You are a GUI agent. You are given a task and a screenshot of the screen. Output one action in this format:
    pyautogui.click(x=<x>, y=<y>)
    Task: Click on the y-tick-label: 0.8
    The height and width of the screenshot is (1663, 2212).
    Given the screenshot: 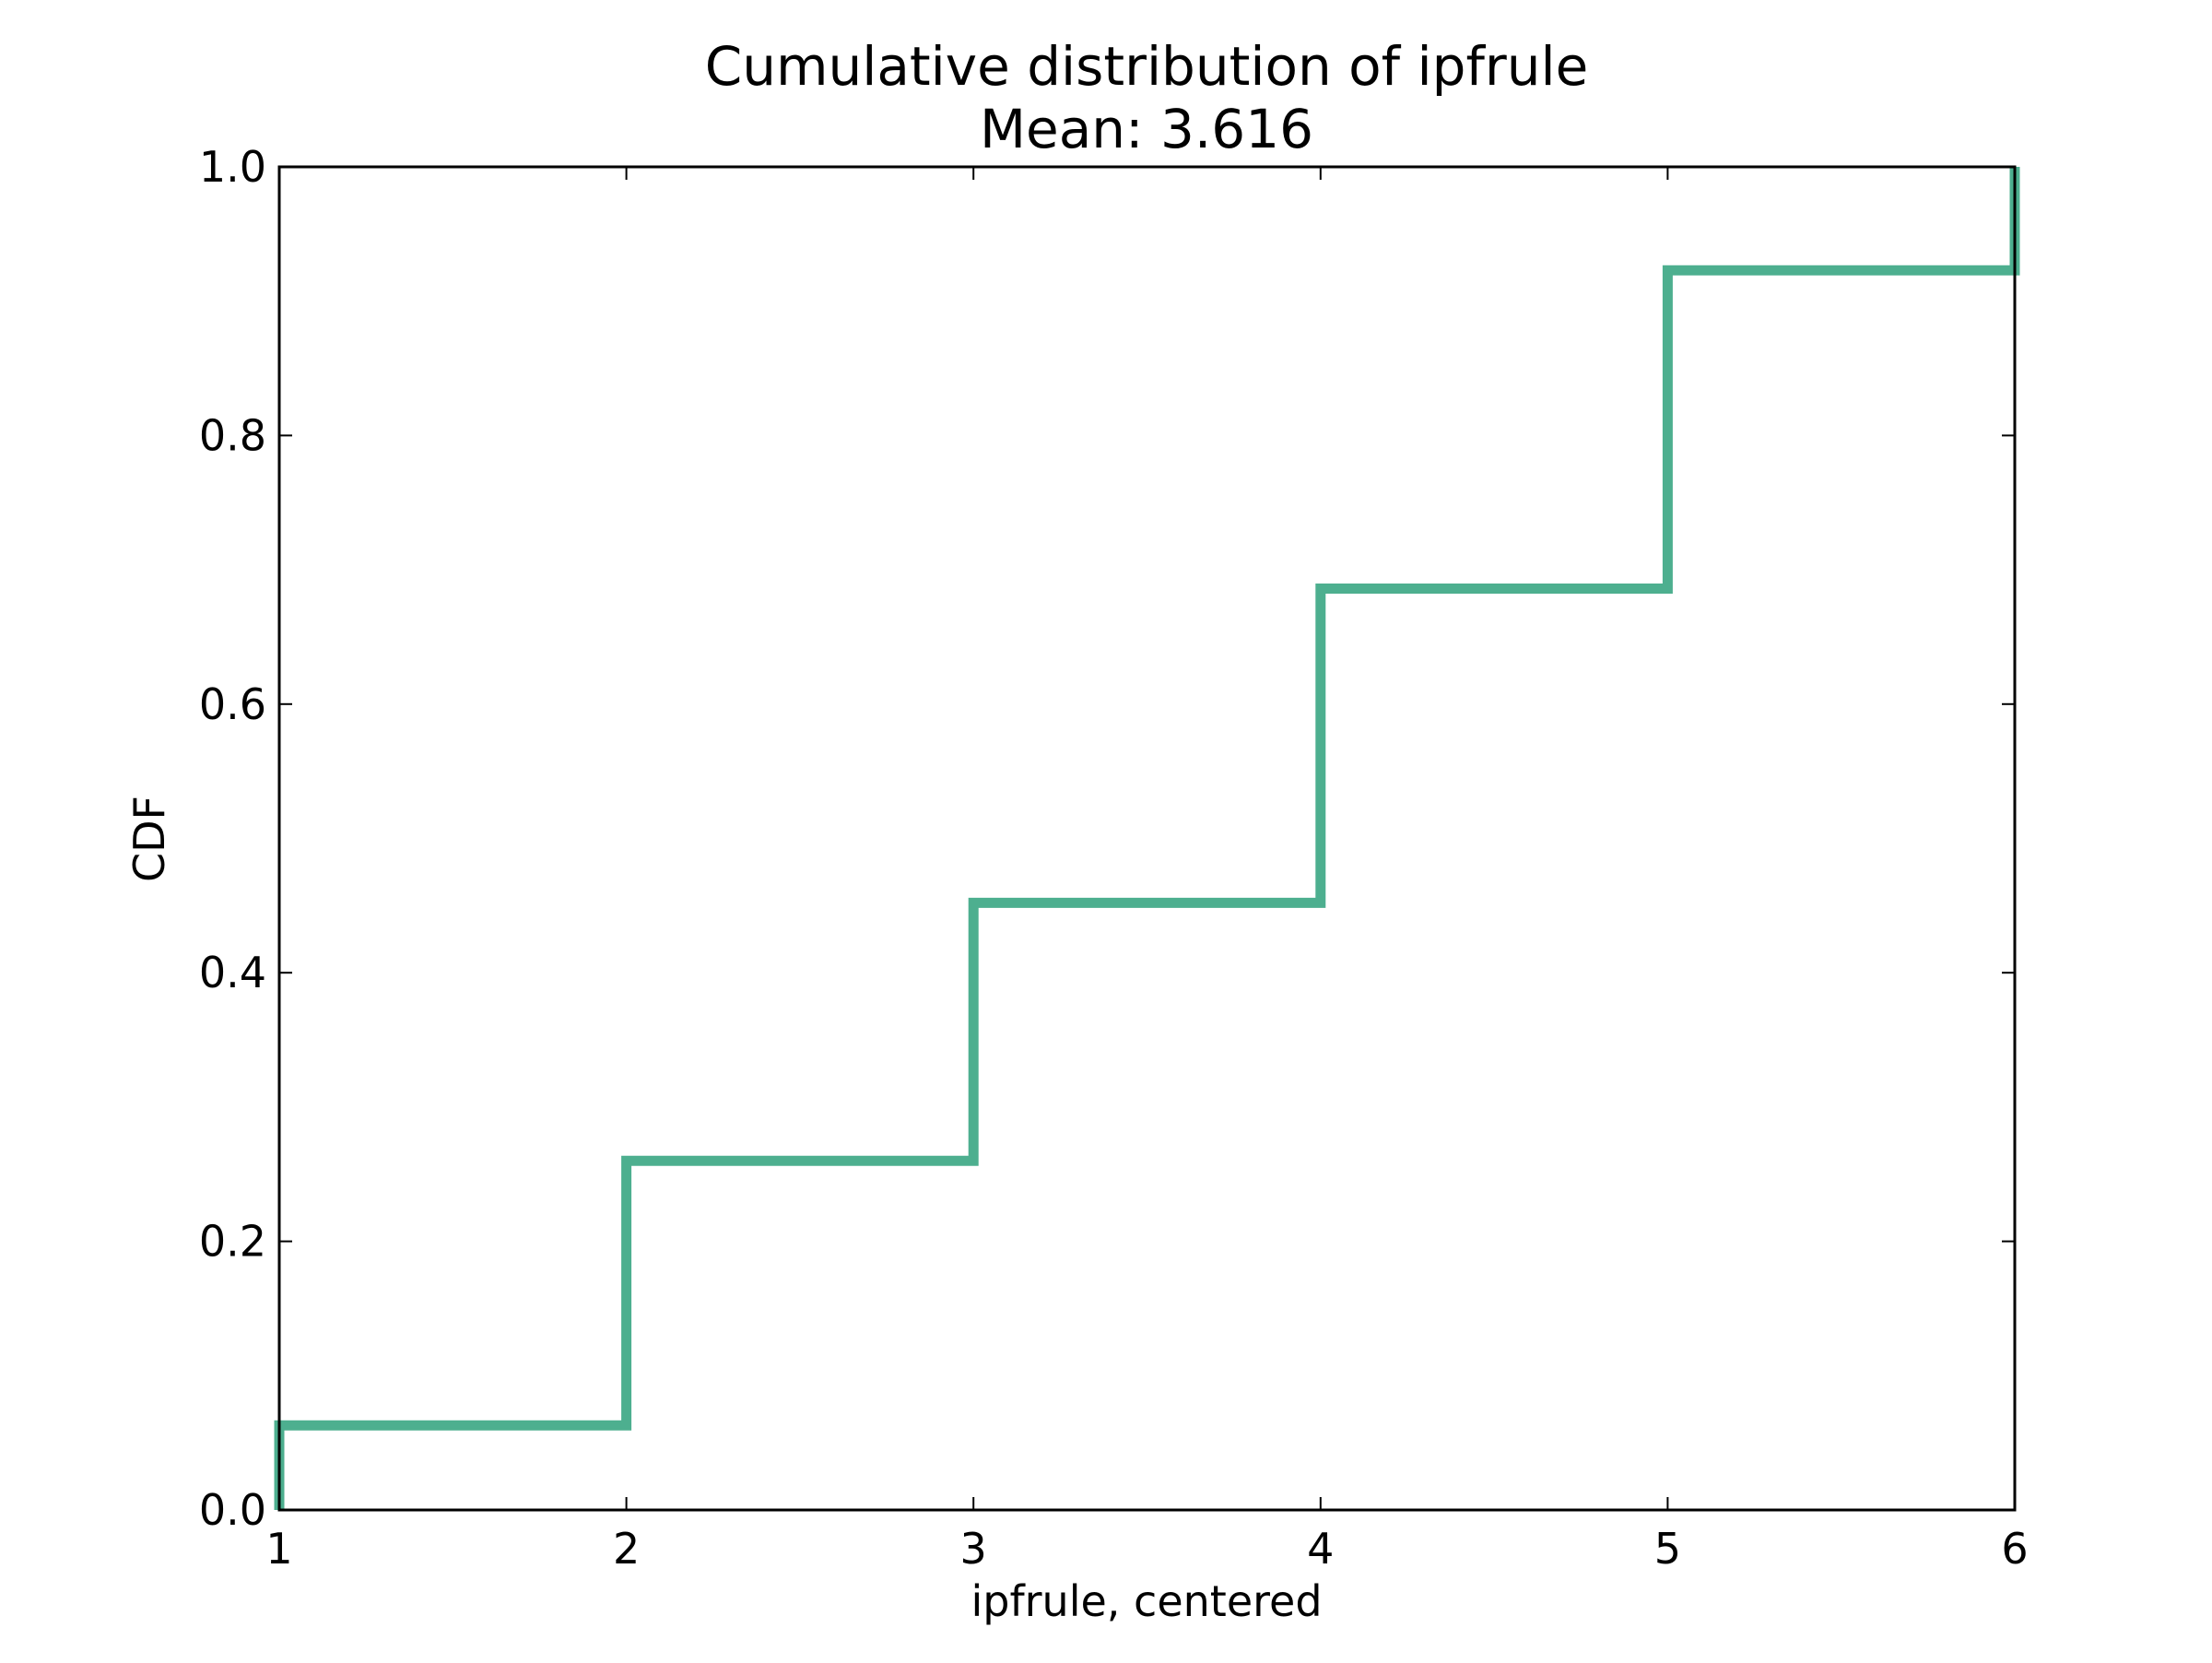 What is the action you would take?
    pyautogui.click(x=232, y=435)
    